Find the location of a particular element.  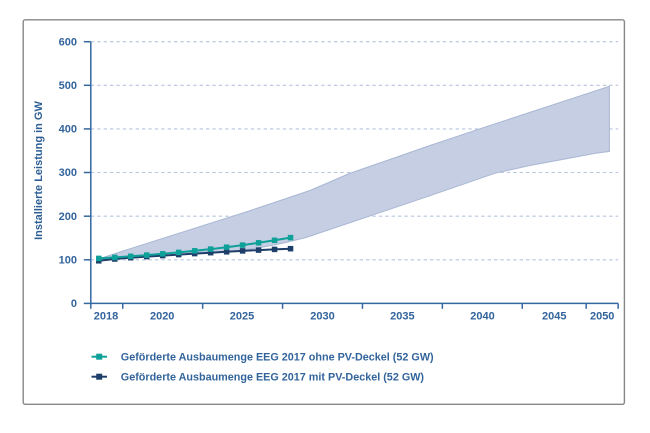

svg-text: 2030 is located at coordinates (322, 317).